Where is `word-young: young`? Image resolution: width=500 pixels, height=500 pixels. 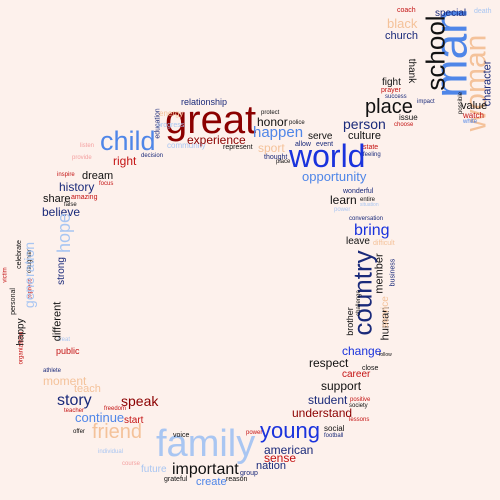
word-young: young is located at coordinates (290, 430).